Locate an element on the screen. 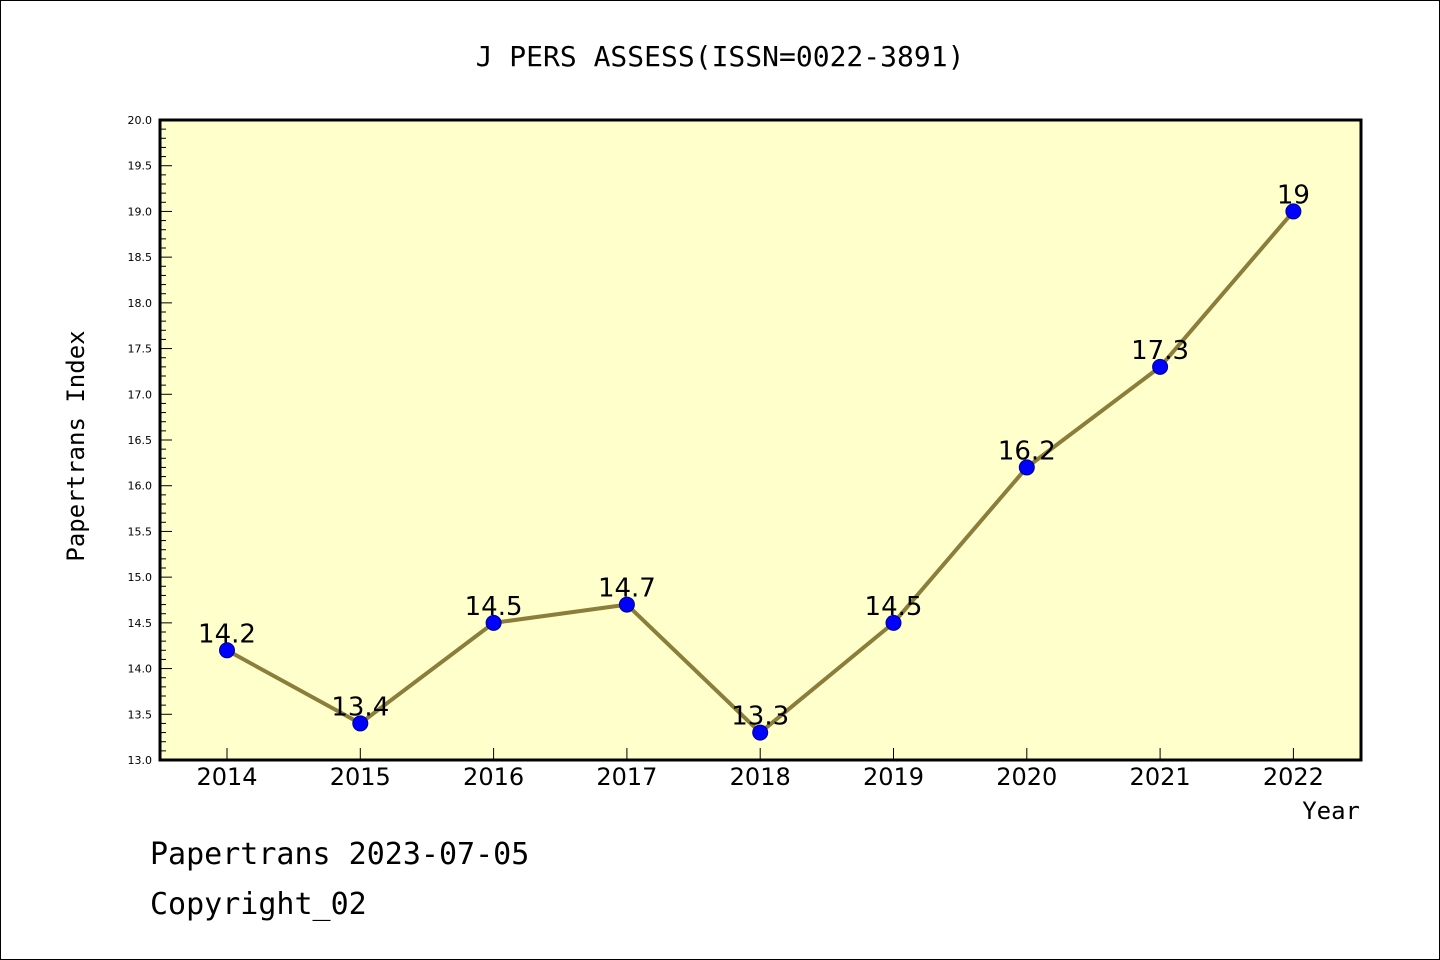 Image resolution: width=1440 pixels, height=960 pixels. y-tick-label: 15.5 is located at coordinates (140, 531).